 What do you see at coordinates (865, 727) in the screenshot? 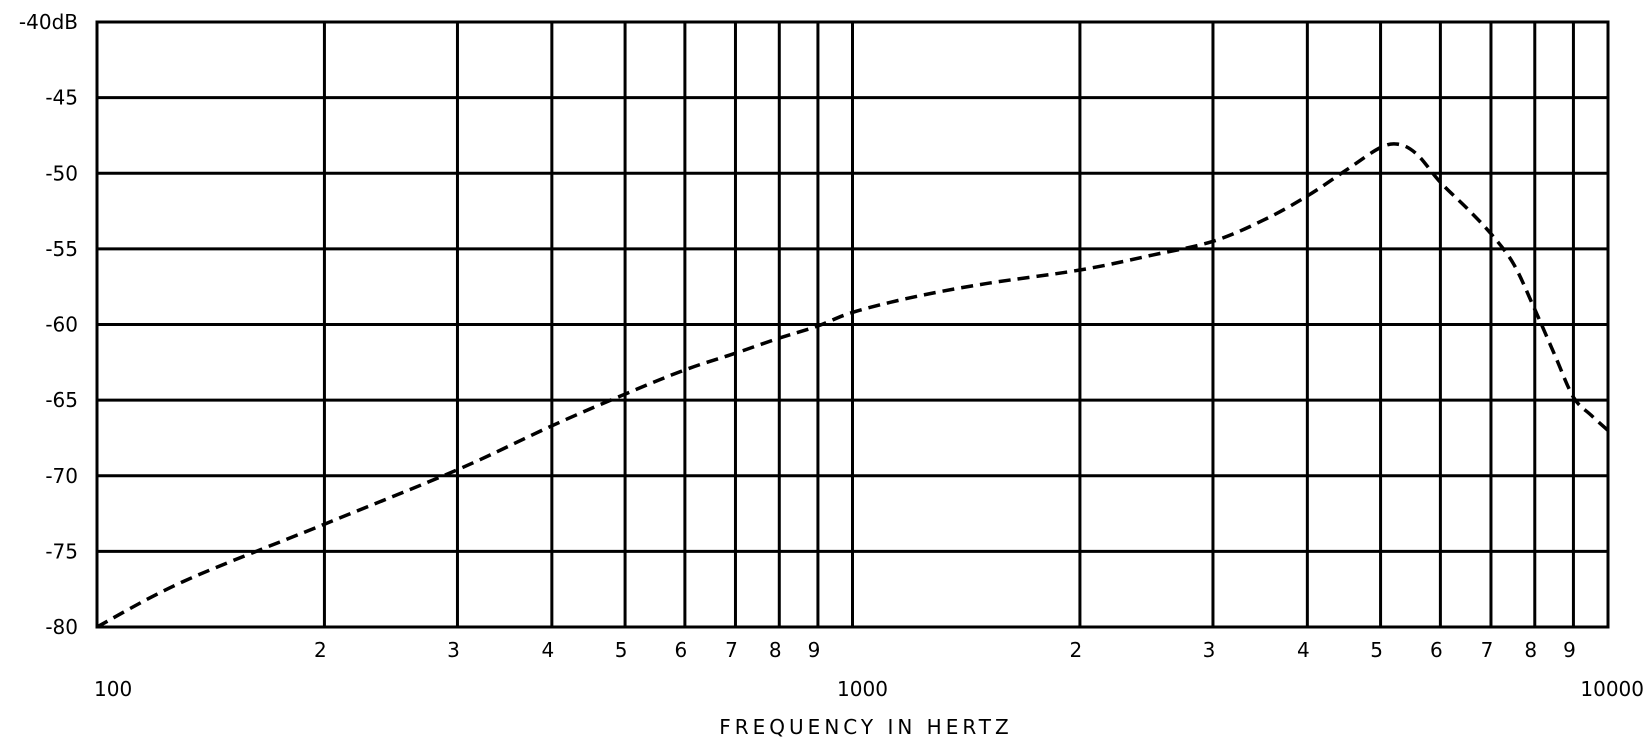
I see `x-axis-title: FREQUENCY IN HERTZ` at bounding box center [865, 727].